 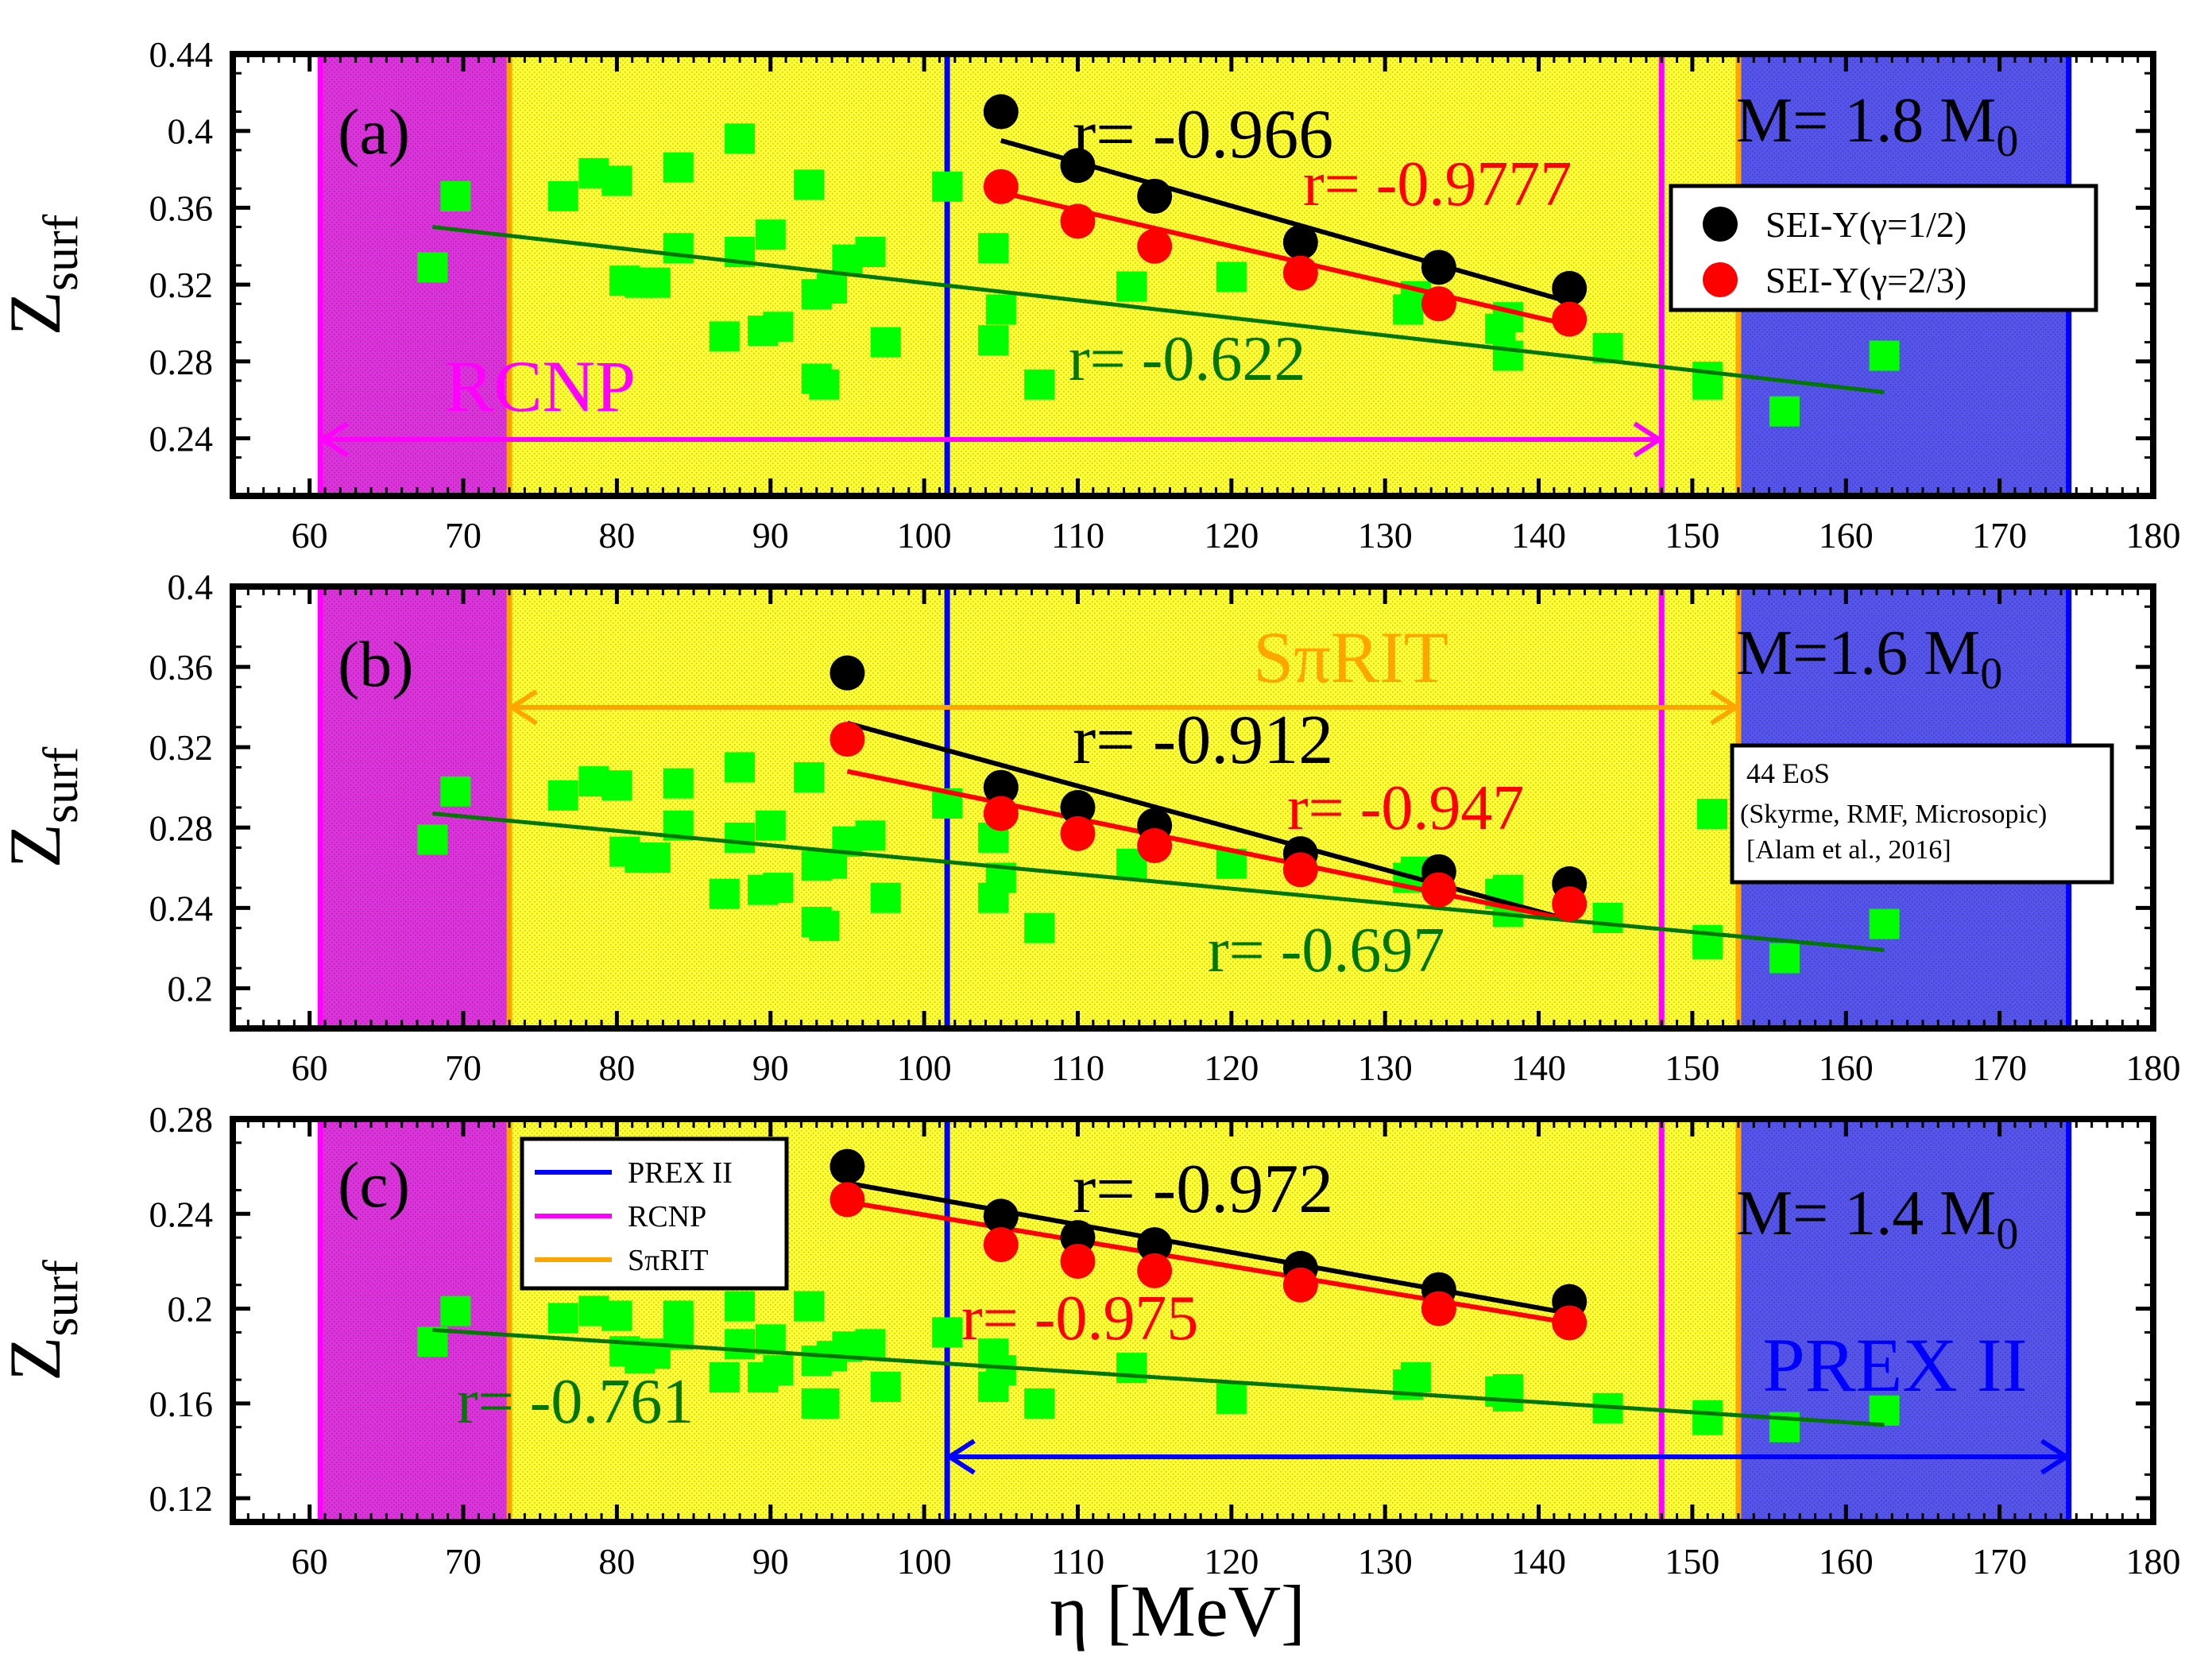 What do you see at coordinates (2153, 1067) in the screenshot?
I see `x-tick-label: 180` at bounding box center [2153, 1067].